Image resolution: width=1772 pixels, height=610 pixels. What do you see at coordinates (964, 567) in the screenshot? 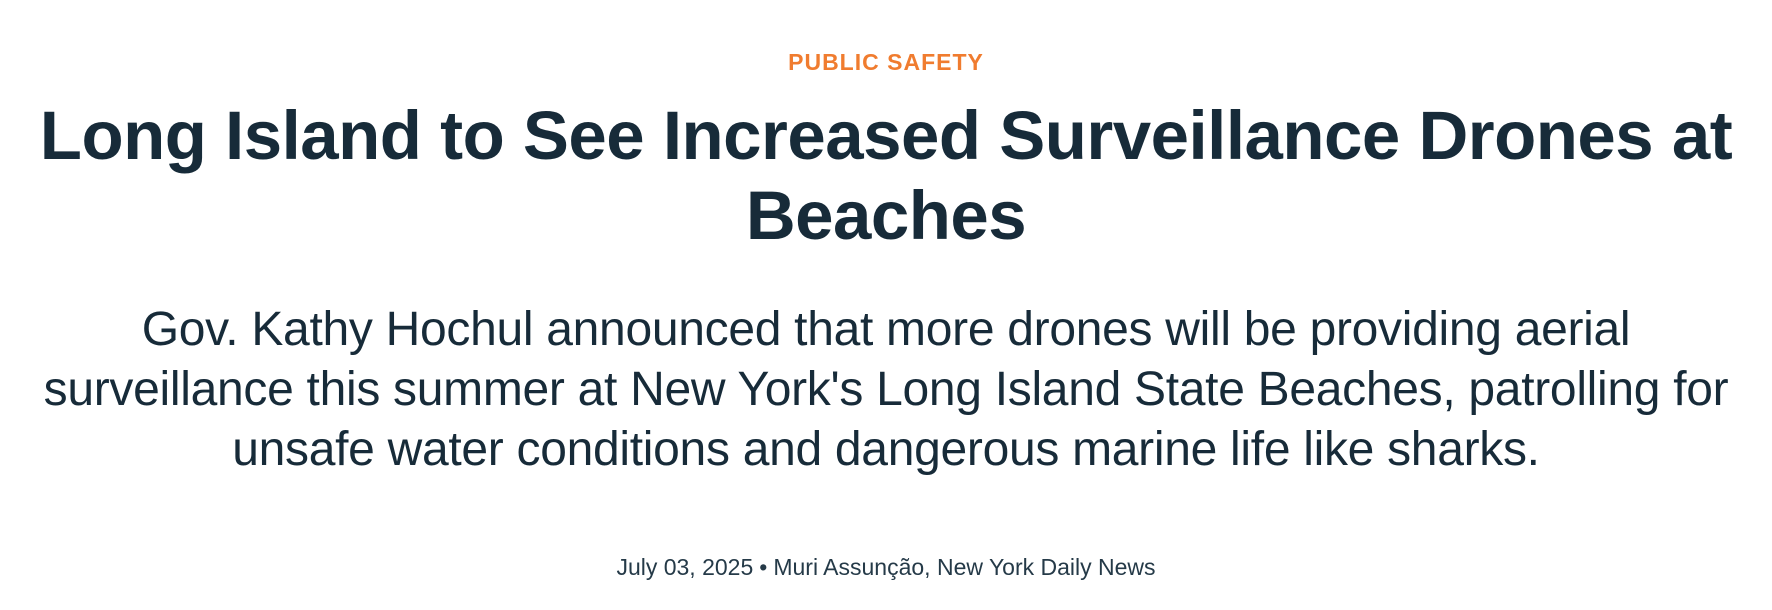
I see `author-byline: Muri Assunção, New York Daily News` at bounding box center [964, 567].